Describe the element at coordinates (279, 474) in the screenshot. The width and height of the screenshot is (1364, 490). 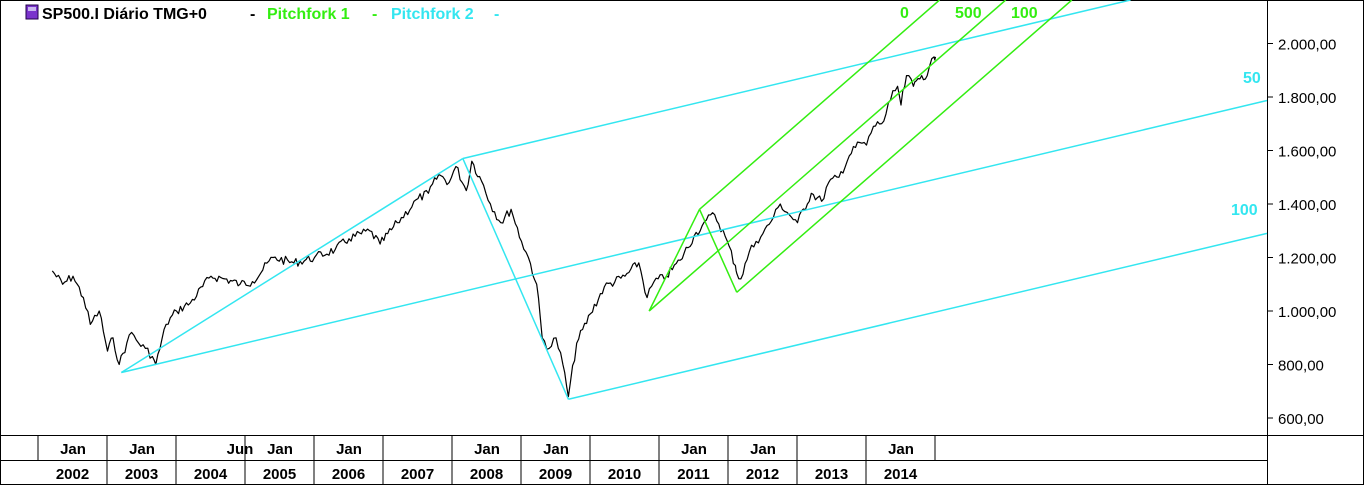
I see `x-year-label: 2005` at that location.